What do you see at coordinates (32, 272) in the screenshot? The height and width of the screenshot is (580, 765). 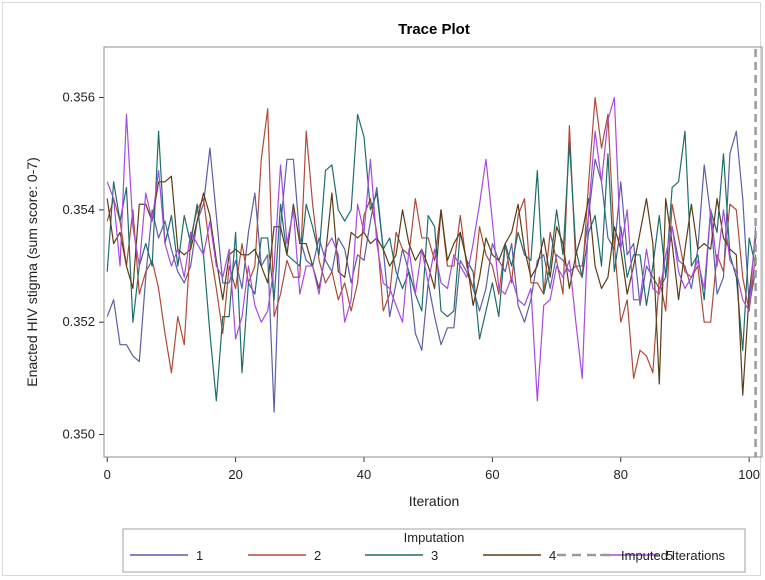 I see `y-axis-title: Enacted HIV stigma (sum score: 0-7)` at bounding box center [32, 272].